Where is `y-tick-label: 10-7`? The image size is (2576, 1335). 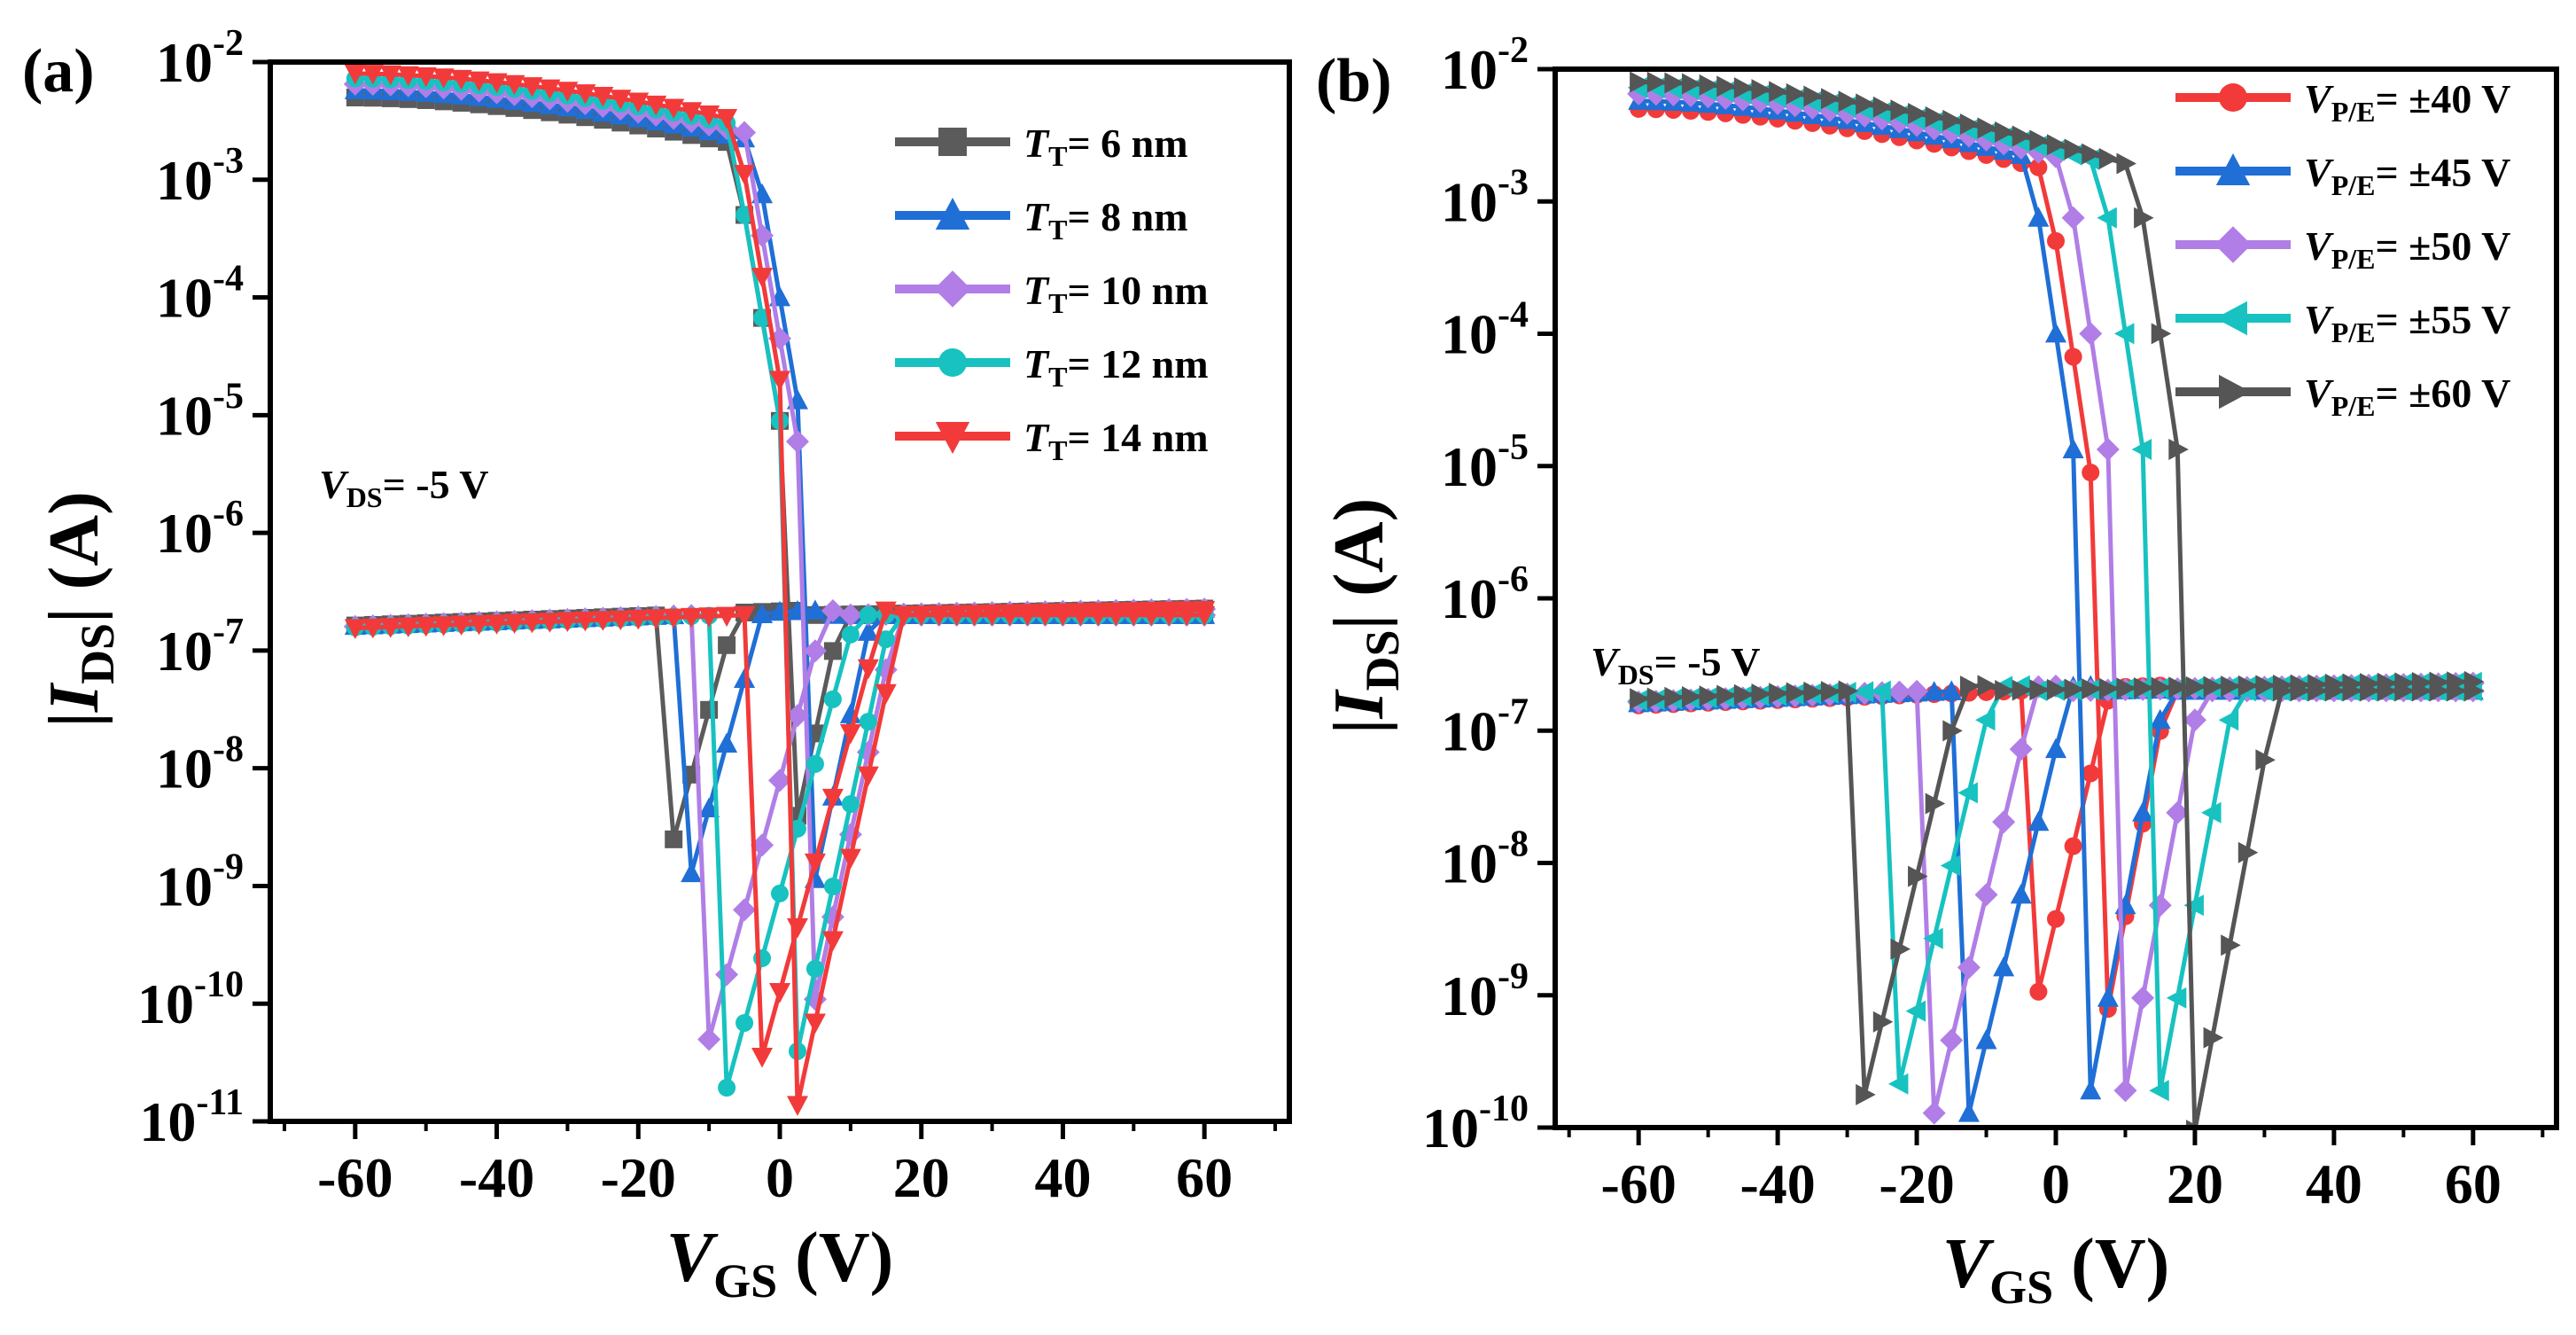
y-tick-label: 10-7 is located at coordinates (1485, 727).